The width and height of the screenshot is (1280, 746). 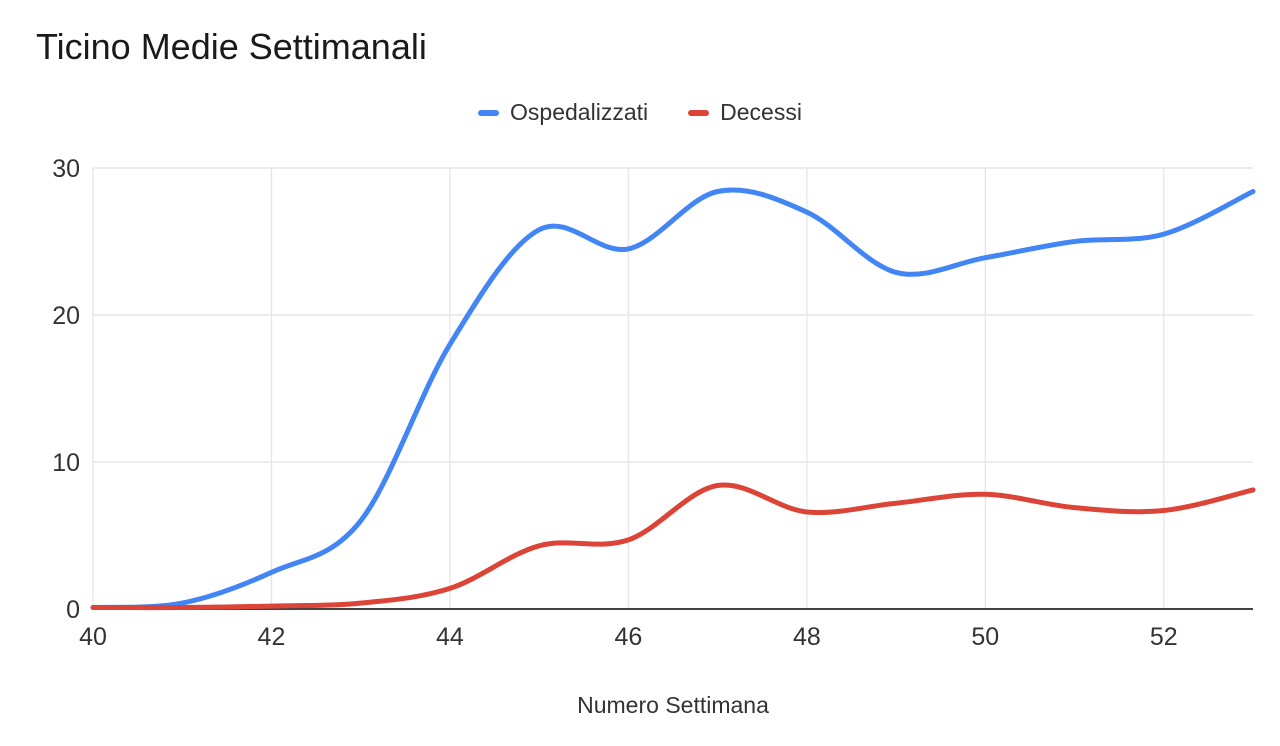 What do you see at coordinates (66, 169) in the screenshot?
I see `y-tick-label: 30` at bounding box center [66, 169].